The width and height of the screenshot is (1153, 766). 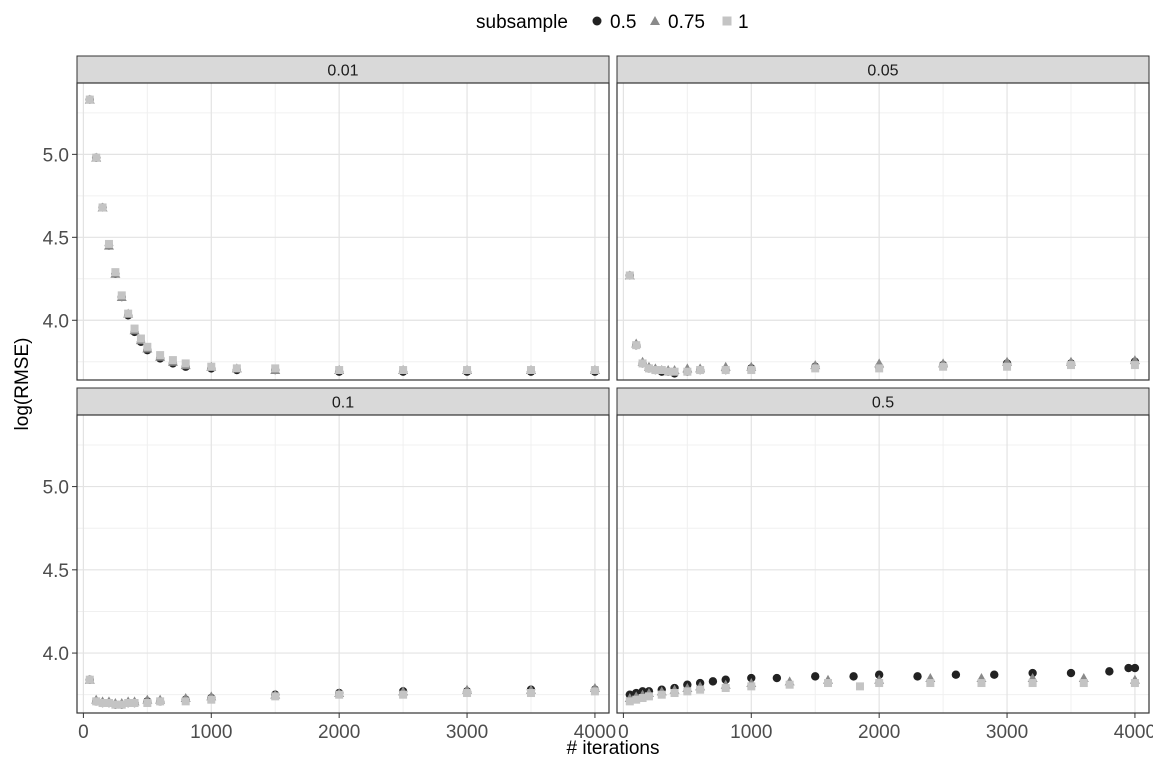 What do you see at coordinates (882, 71) in the screenshot?
I see `facet-strip-label: 0.05` at bounding box center [882, 71].